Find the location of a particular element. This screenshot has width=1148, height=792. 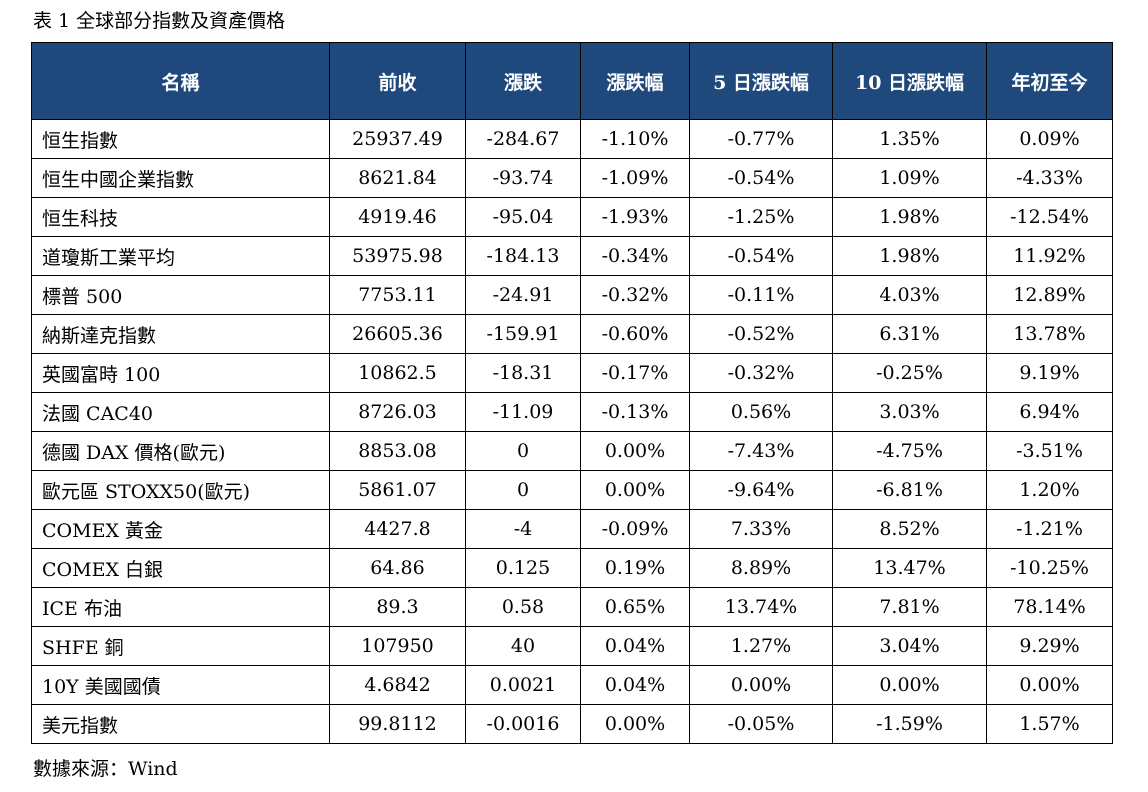

cell-ytd: -3.51% is located at coordinates (1049, 451).